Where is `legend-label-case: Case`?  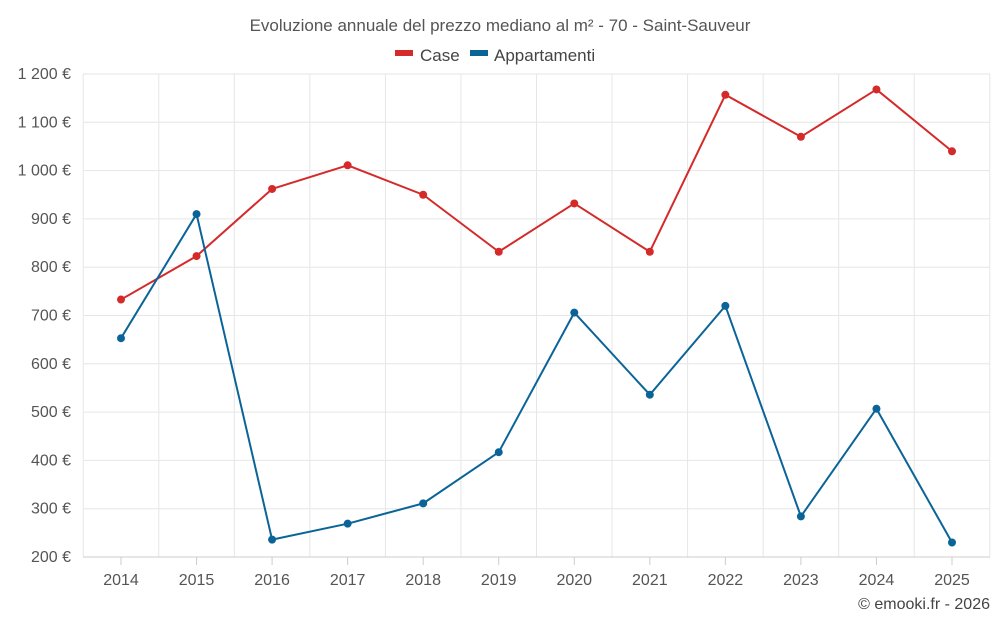 legend-label-case: Case is located at coordinates (440, 55).